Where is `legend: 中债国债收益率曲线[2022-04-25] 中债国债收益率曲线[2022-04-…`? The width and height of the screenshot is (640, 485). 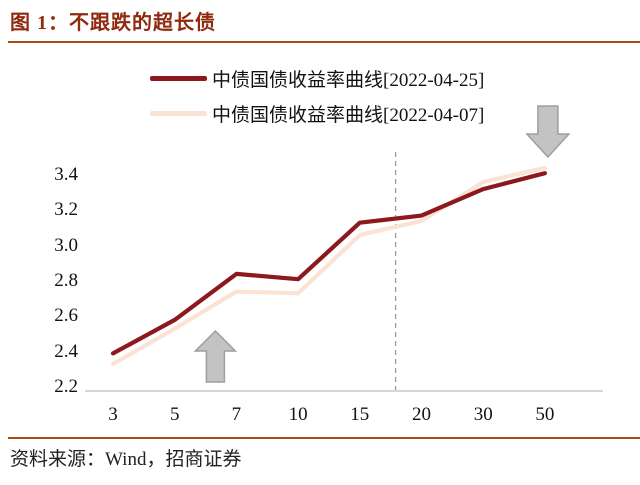
legend: 中债国债收益率曲线[2022-04-25] 中债国债收益率曲线[2022-04-… is located at coordinates (317, 101).